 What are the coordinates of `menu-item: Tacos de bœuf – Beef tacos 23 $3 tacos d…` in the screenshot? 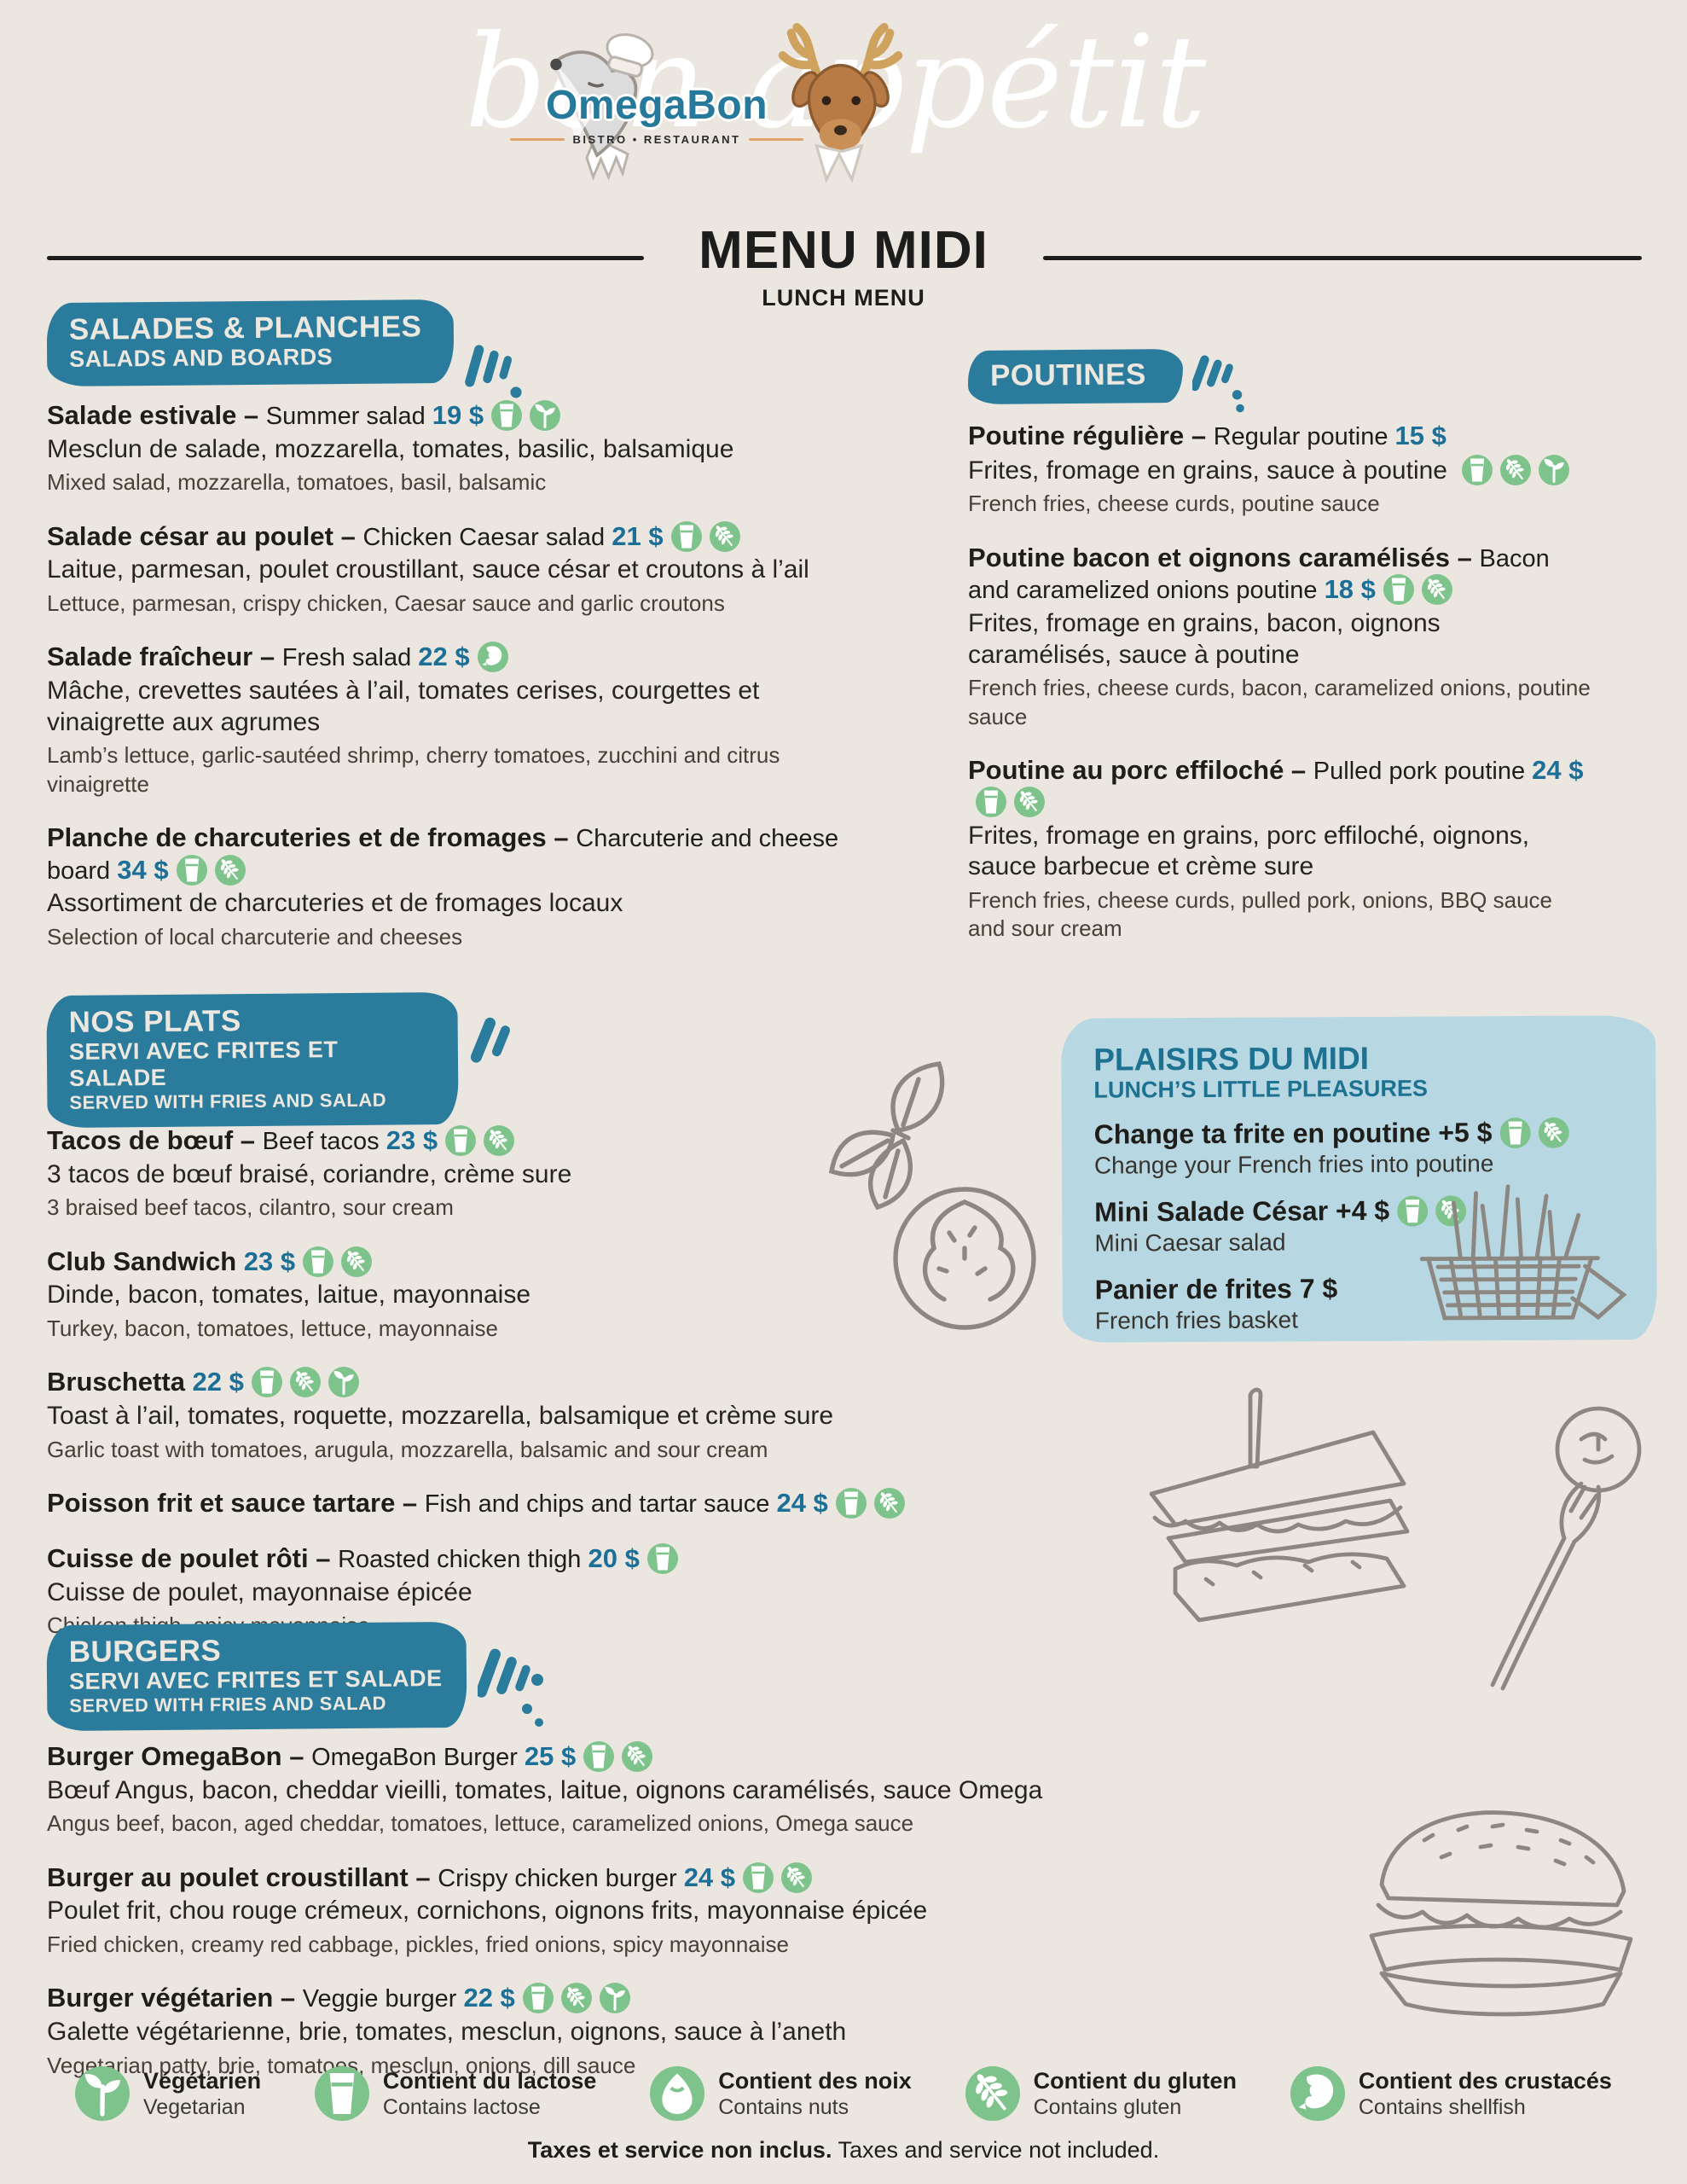 It's located at (602, 1173).